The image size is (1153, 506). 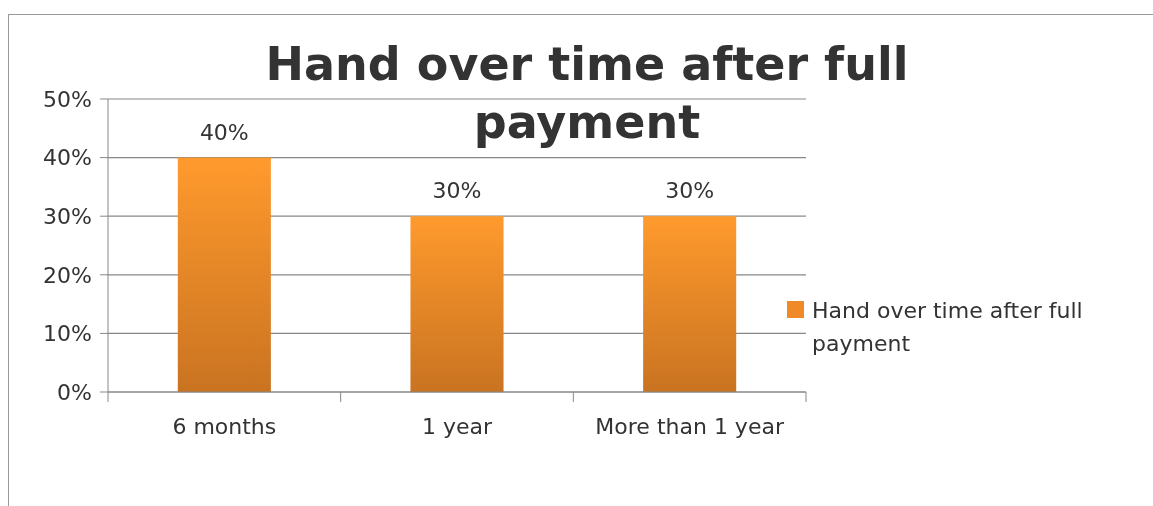 I want to click on y-tick-label: 30%, so click(x=67, y=216).